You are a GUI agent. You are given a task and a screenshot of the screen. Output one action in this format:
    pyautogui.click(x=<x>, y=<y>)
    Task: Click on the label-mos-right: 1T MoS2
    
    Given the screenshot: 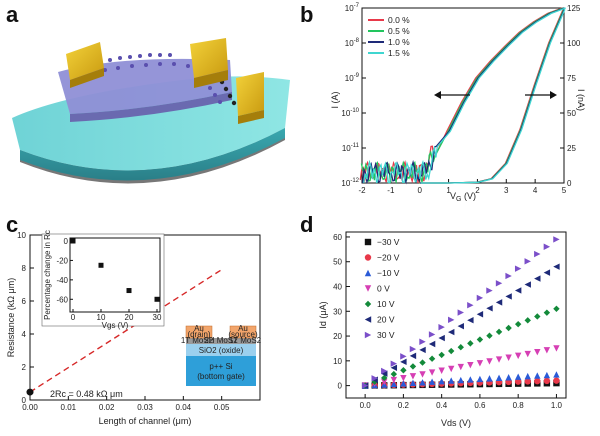 What is the action you would take?
    pyautogui.click(x=245, y=340)
    